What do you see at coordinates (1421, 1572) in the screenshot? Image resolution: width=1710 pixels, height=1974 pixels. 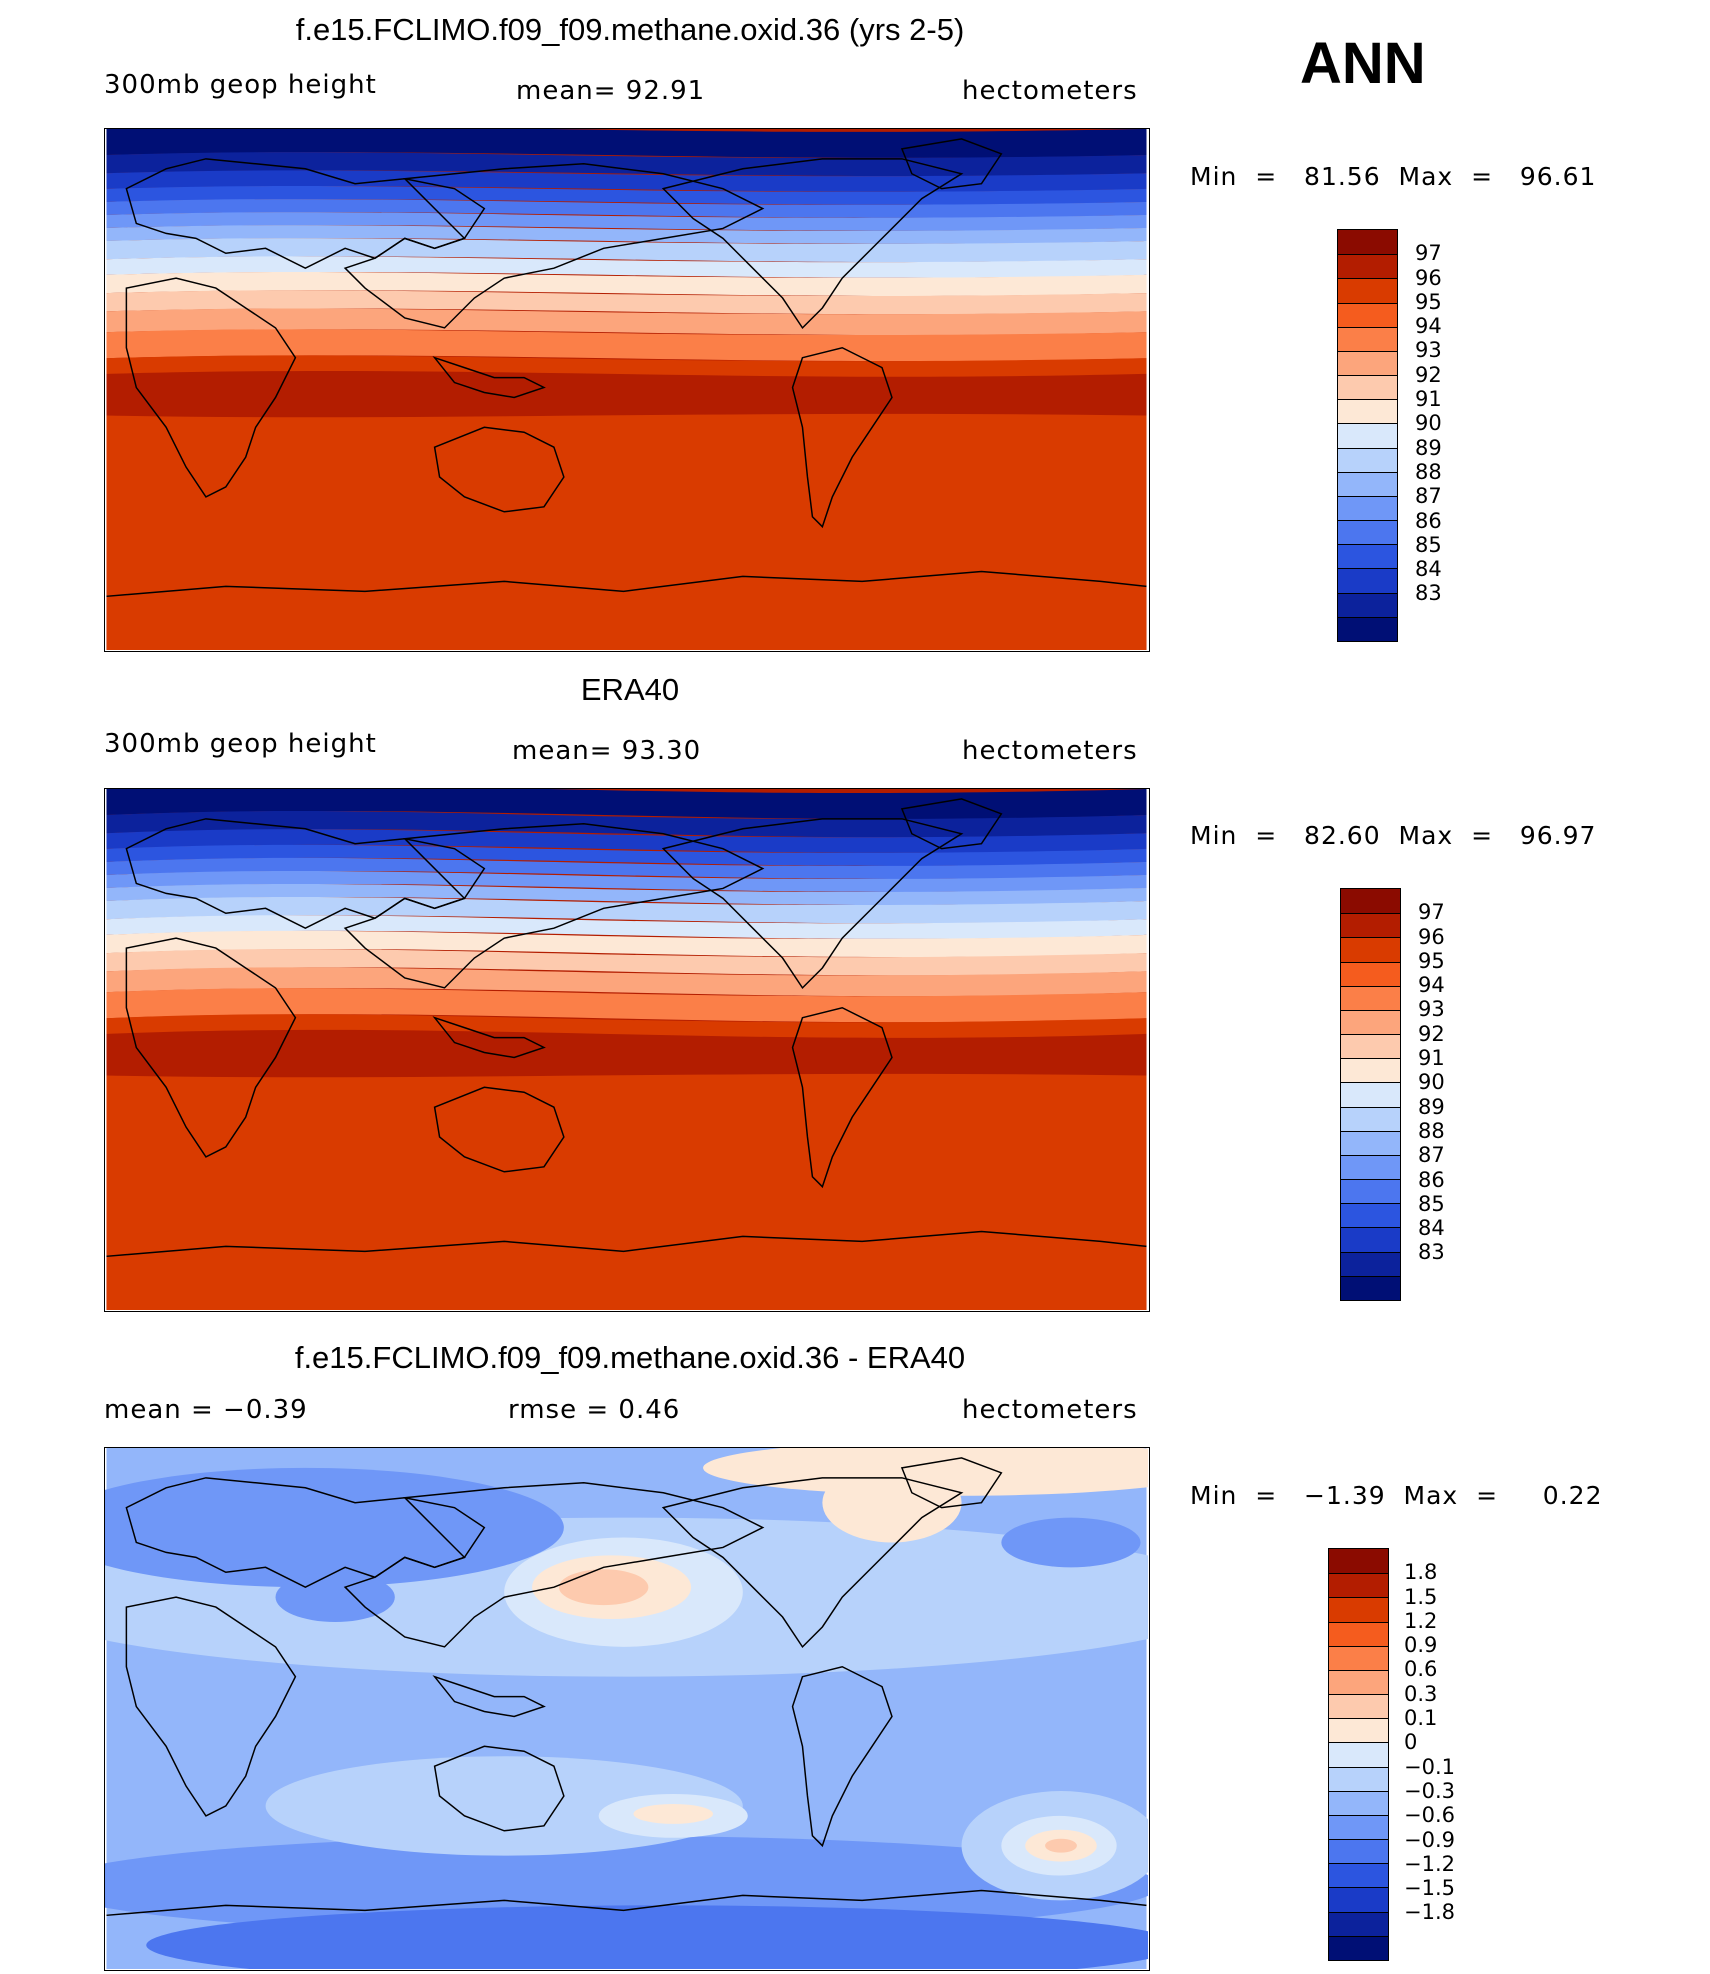 I see `colorbar-tick-label: 1.8` at bounding box center [1421, 1572].